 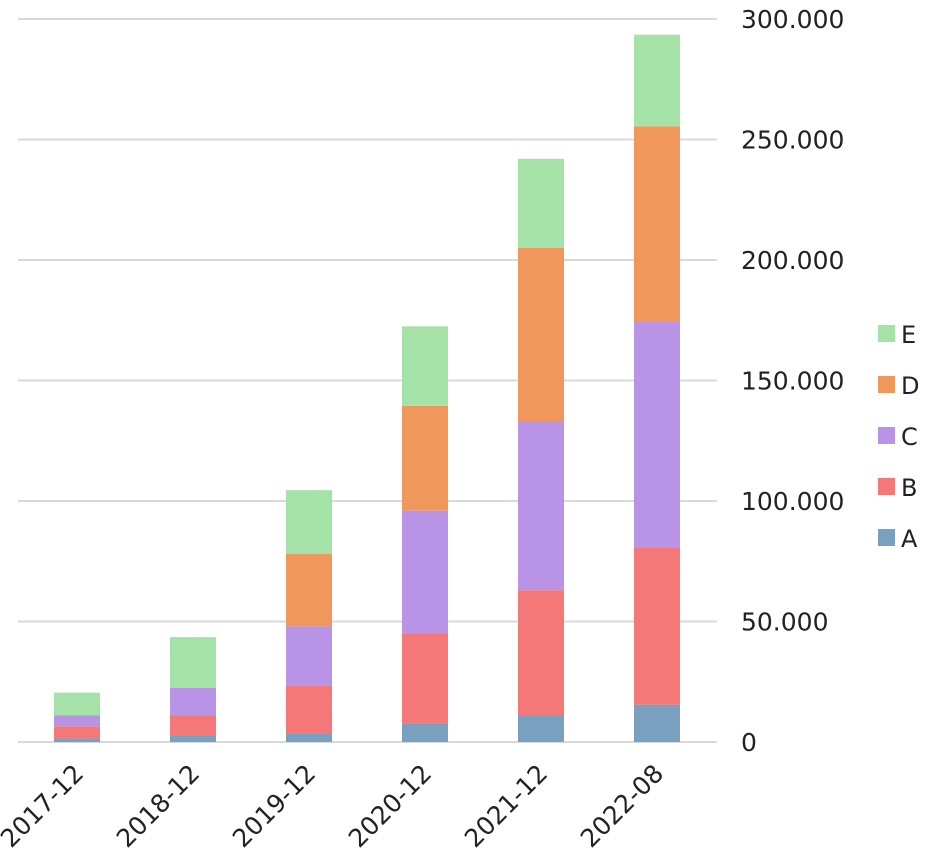 What do you see at coordinates (909, 488) in the screenshot?
I see `legend-label-B: B` at bounding box center [909, 488].